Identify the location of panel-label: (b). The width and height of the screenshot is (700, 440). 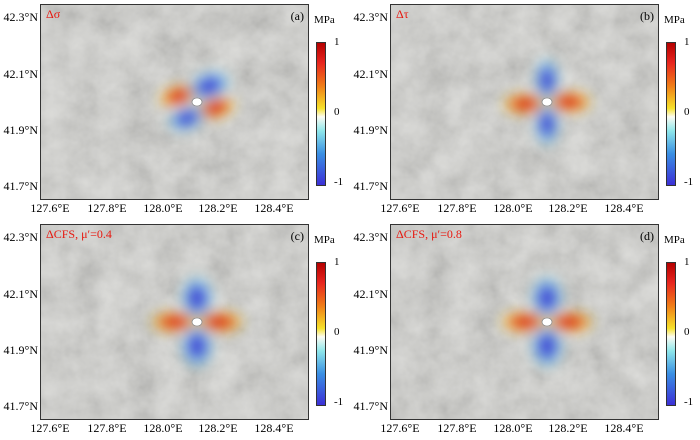
(647, 16).